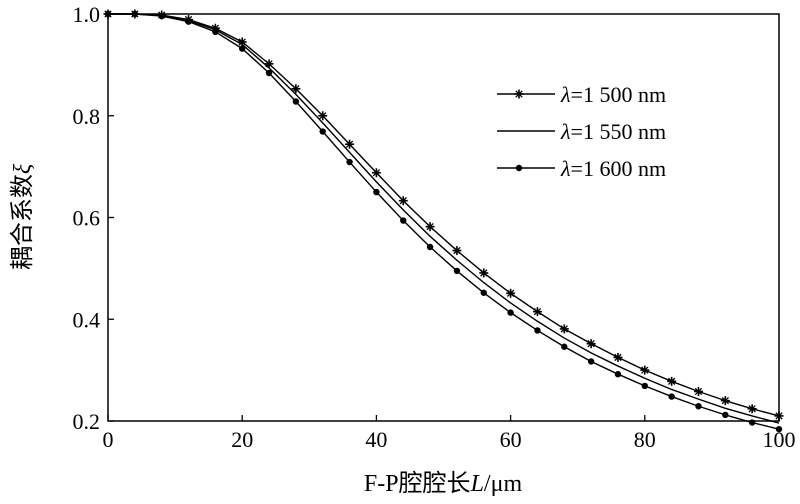 Image resolution: width=800 pixels, height=504 pixels. What do you see at coordinates (645, 439) in the screenshot?
I see `x-tick-label: 80` at bounding box center [645, 439].